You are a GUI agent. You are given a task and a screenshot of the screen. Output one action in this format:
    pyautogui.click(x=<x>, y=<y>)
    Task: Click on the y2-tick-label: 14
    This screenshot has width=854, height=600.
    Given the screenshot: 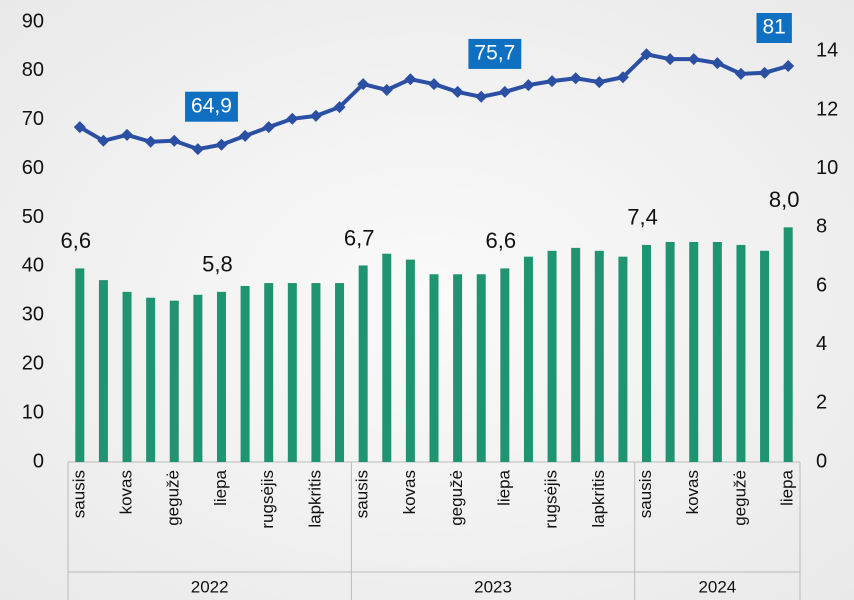 What is the action you would take?
    pyautogui.click(x=827, y=51)
    